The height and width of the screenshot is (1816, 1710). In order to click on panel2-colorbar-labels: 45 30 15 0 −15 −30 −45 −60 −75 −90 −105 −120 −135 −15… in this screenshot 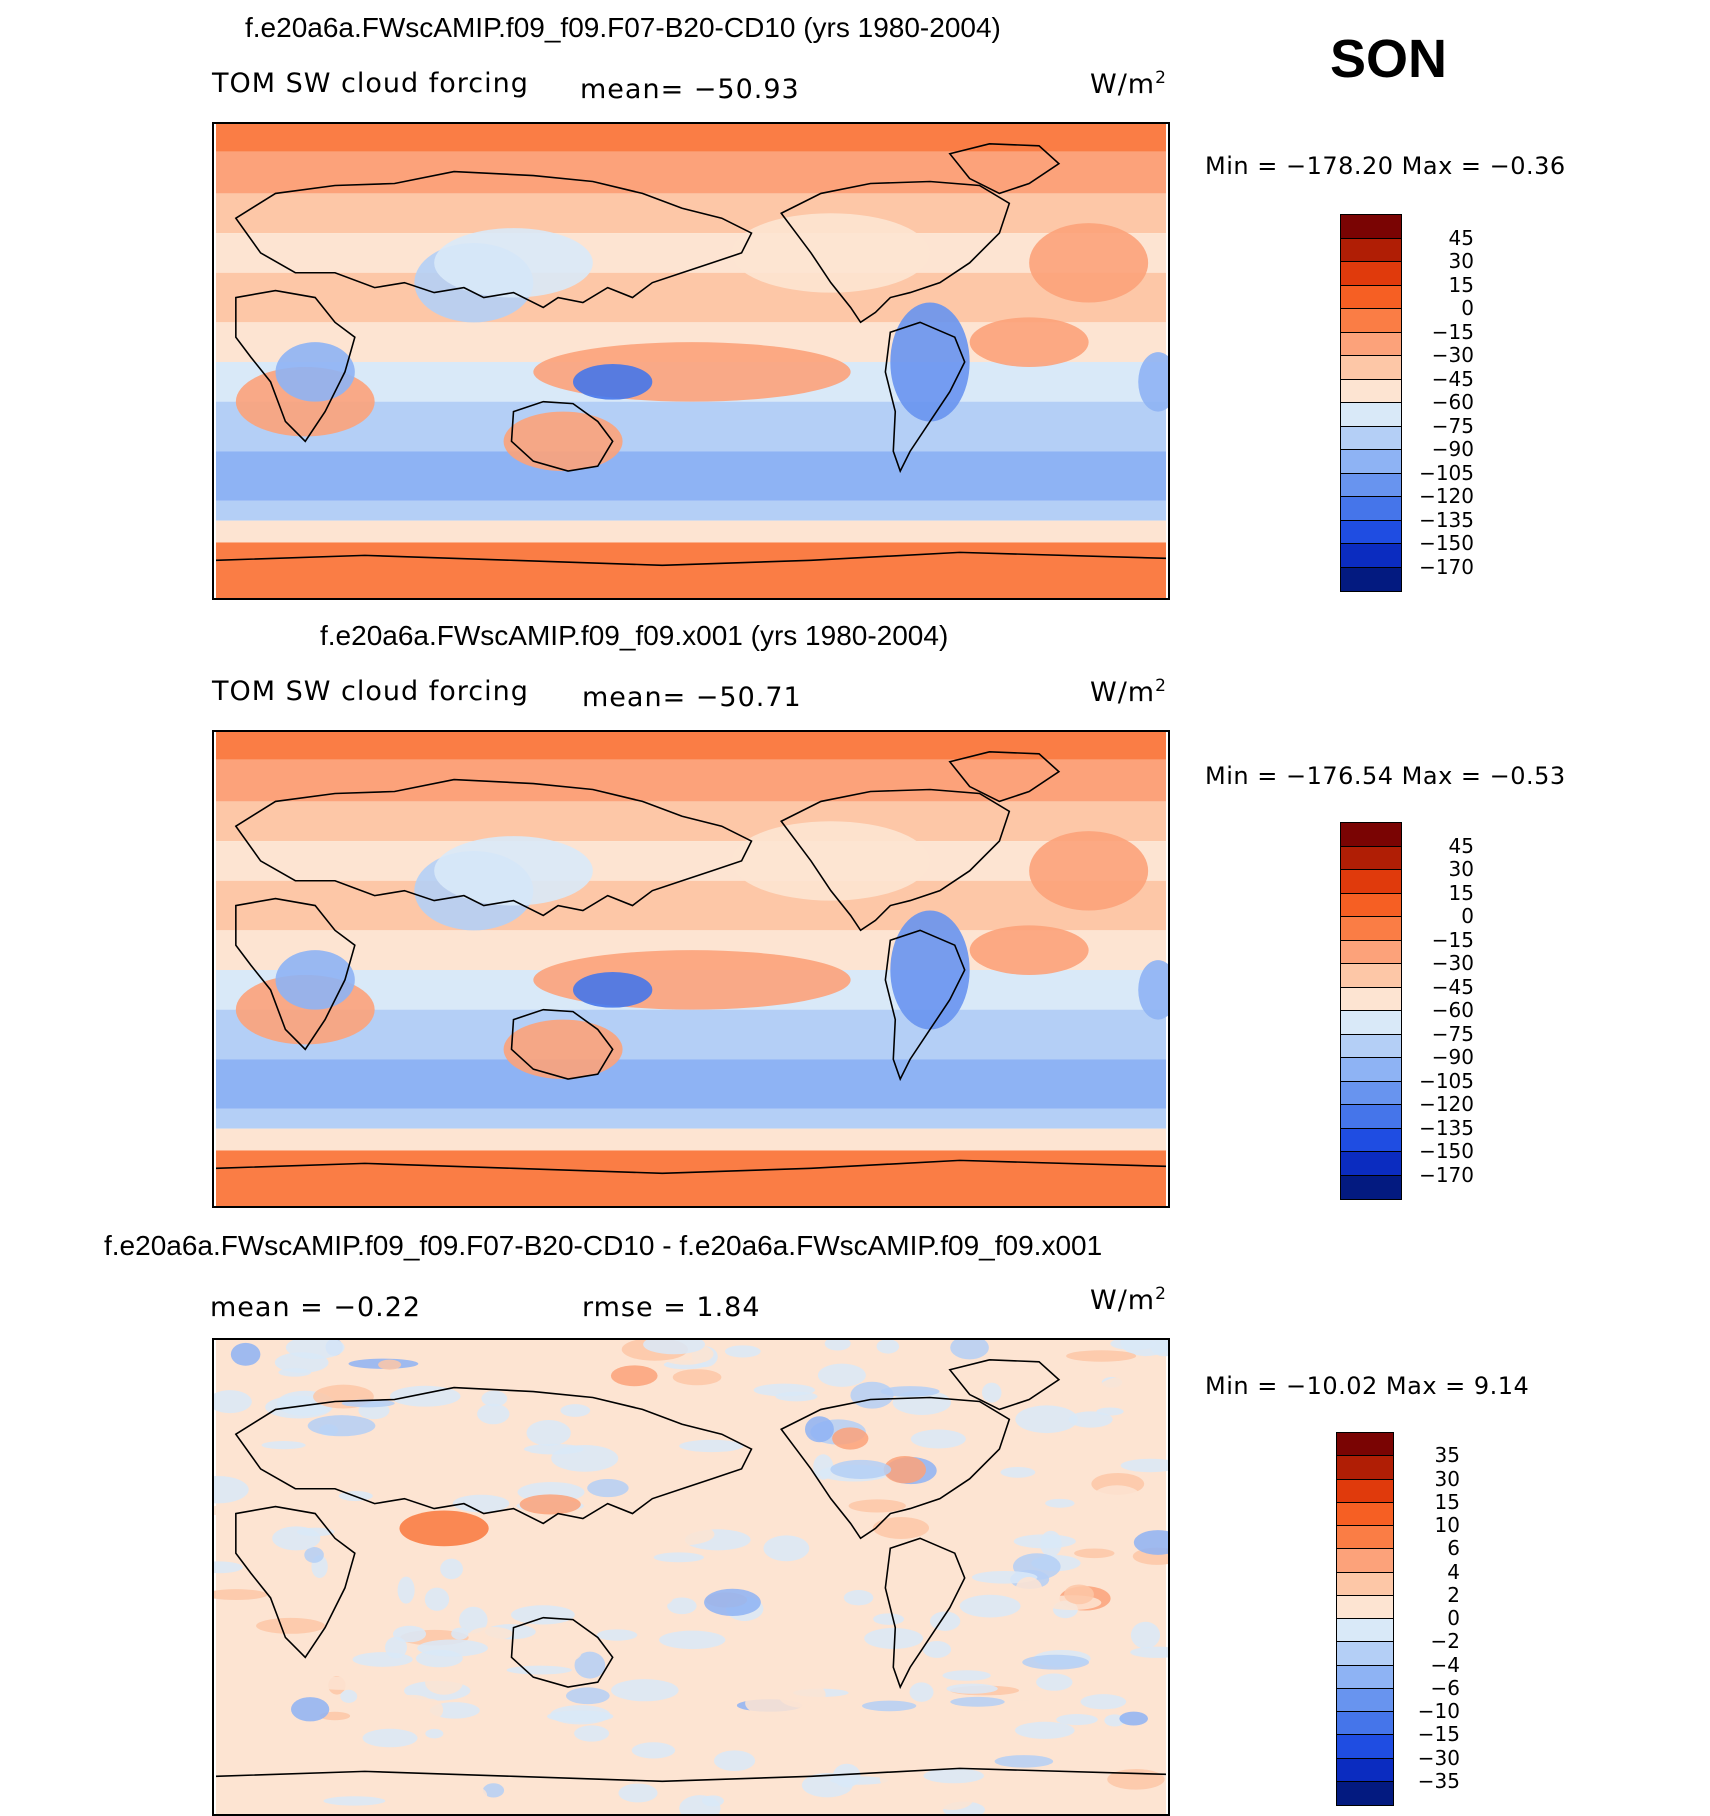, I will do `click(1442, 1011)`.